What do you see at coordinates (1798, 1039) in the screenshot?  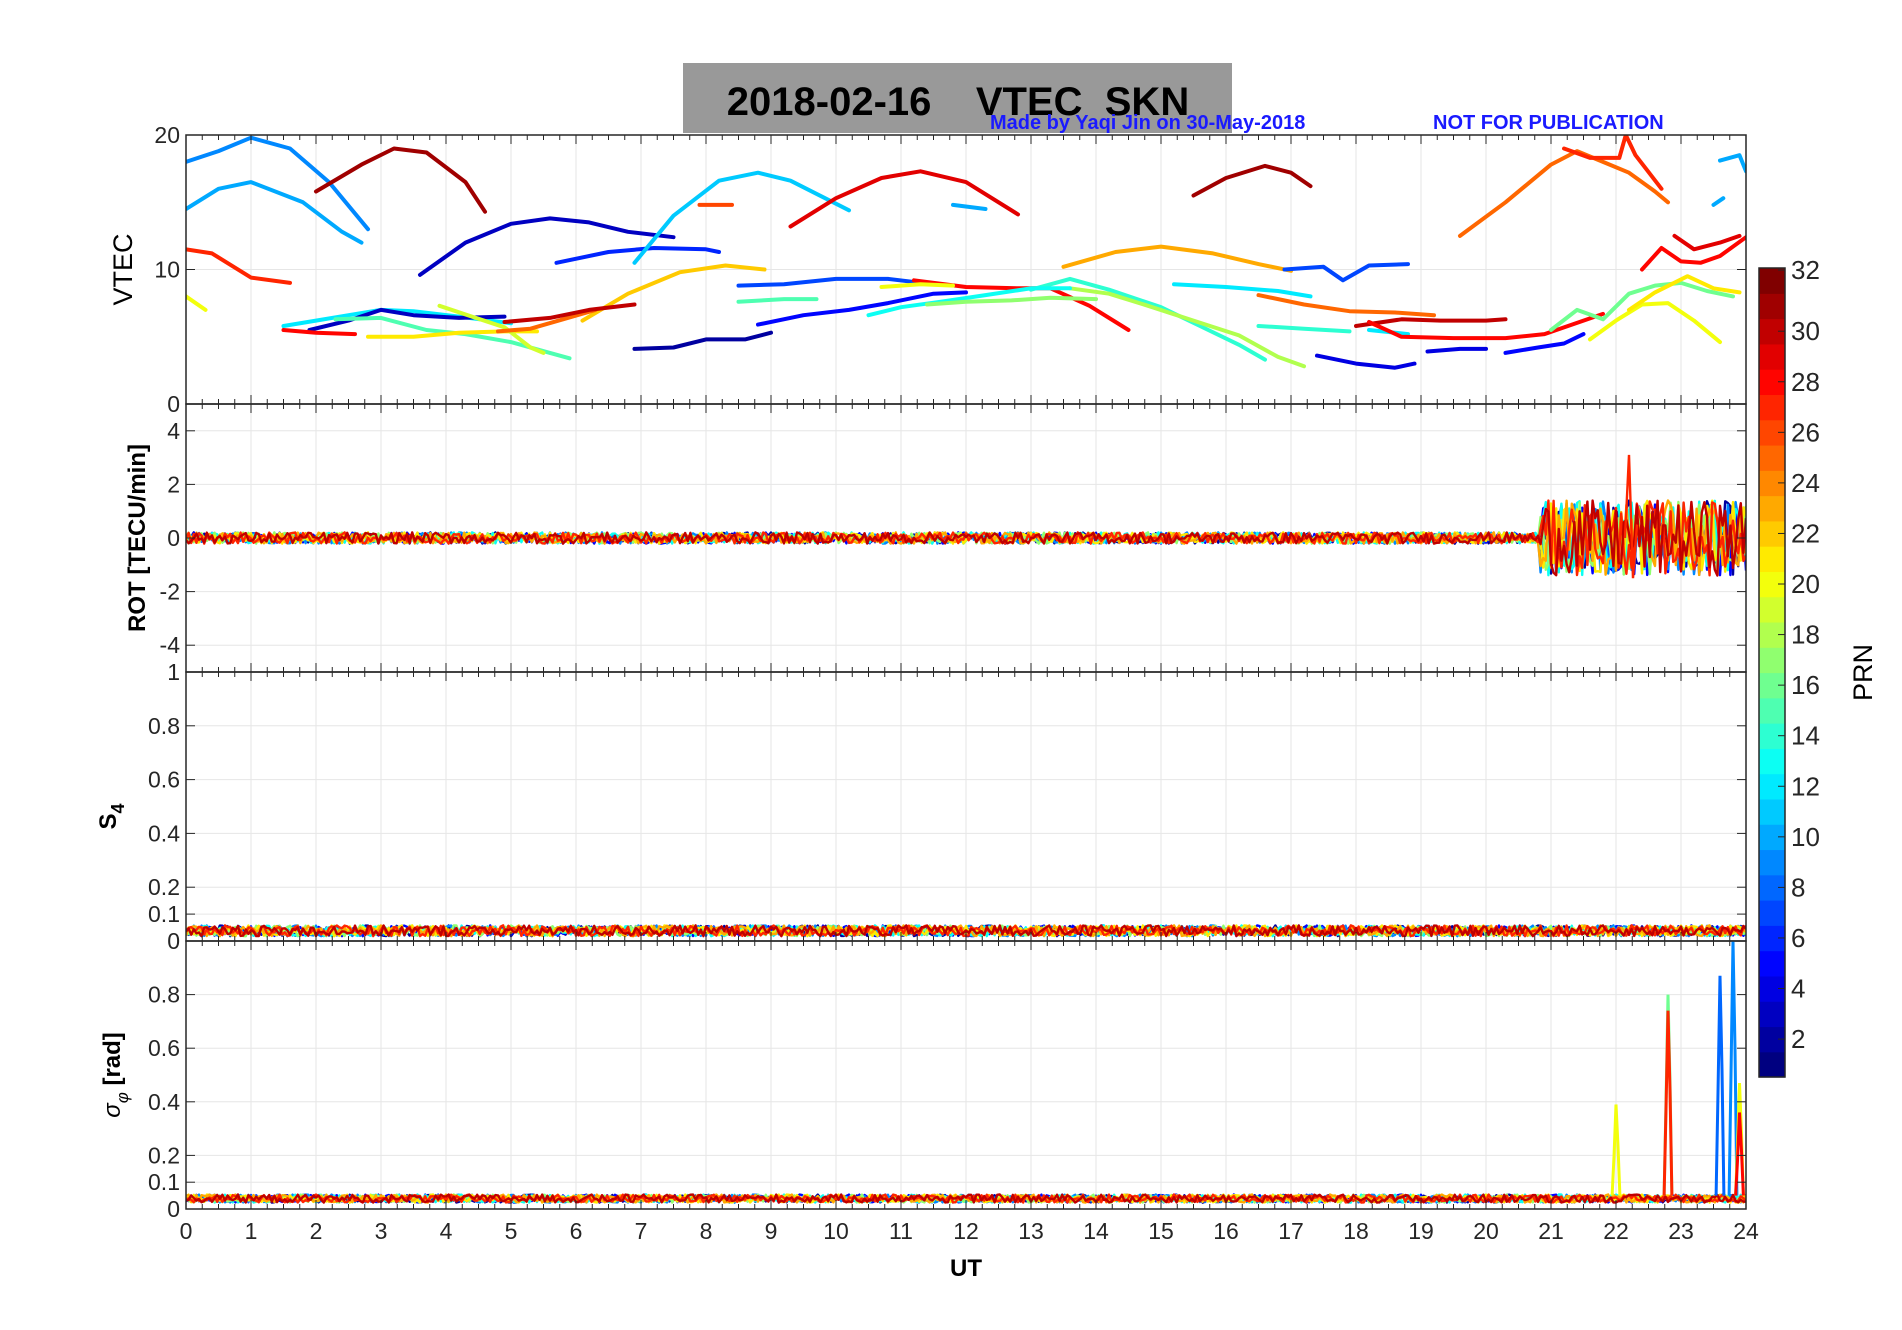 I see `colorbar-tick-label: 2` at bounding box center [1798, 1039].